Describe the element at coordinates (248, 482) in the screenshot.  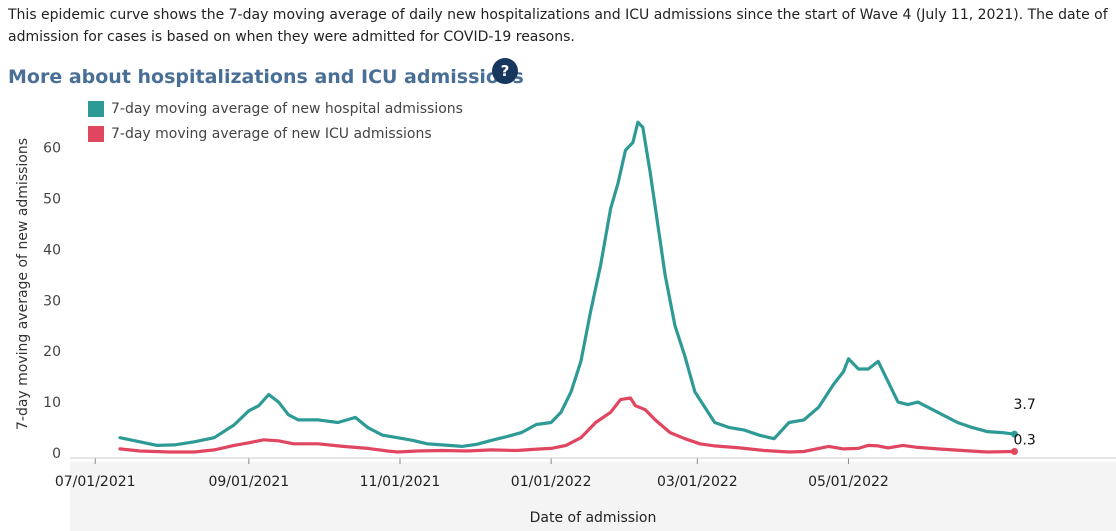
I see `x-tick-label: 09/01/2021` at that location.